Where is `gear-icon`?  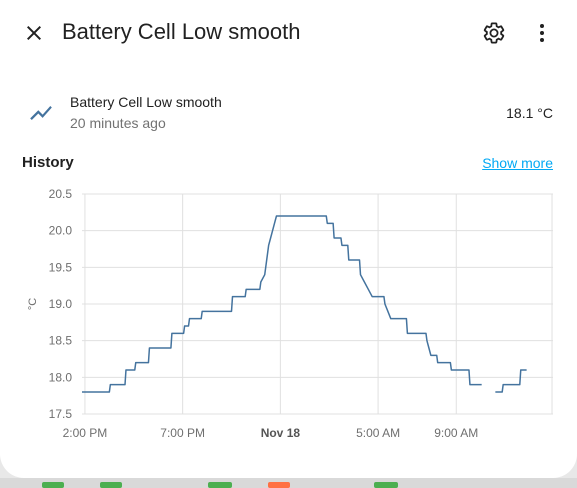
gear-icon is located at coordinates (494, 33).